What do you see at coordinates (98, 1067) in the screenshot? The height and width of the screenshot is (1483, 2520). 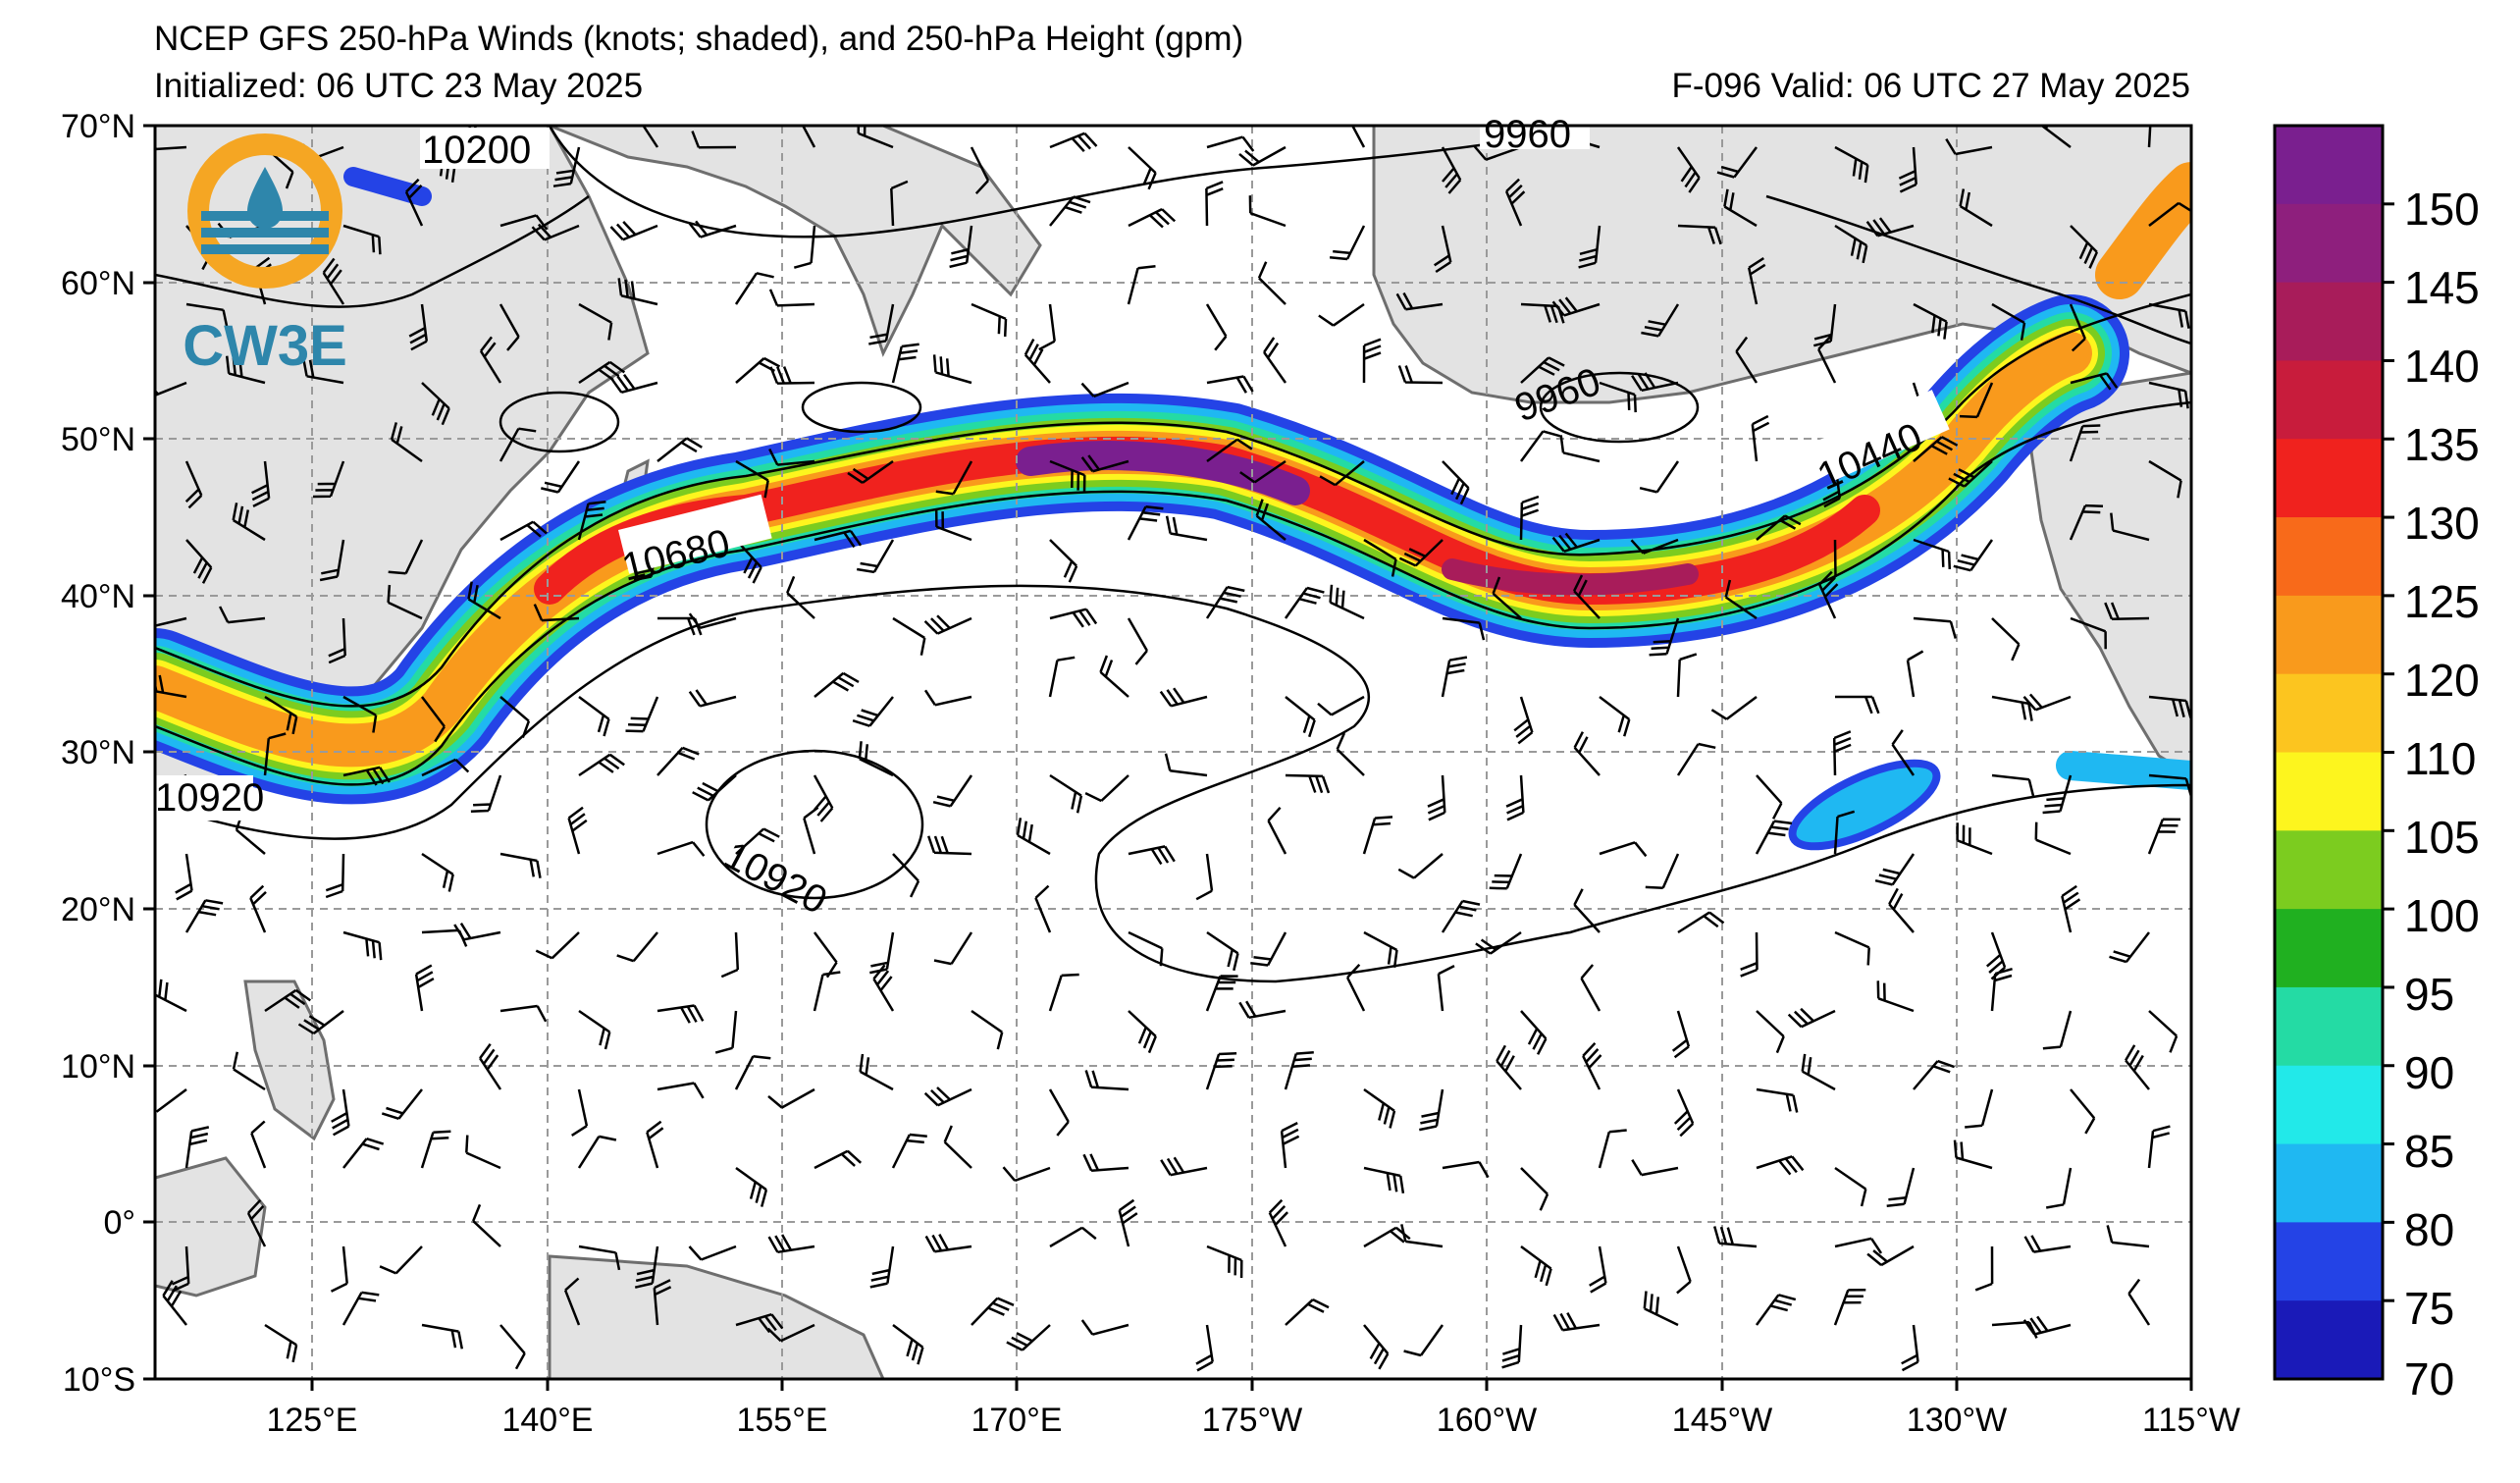 I see `lat-label: 10°N` at bounding box center [98, 1067].